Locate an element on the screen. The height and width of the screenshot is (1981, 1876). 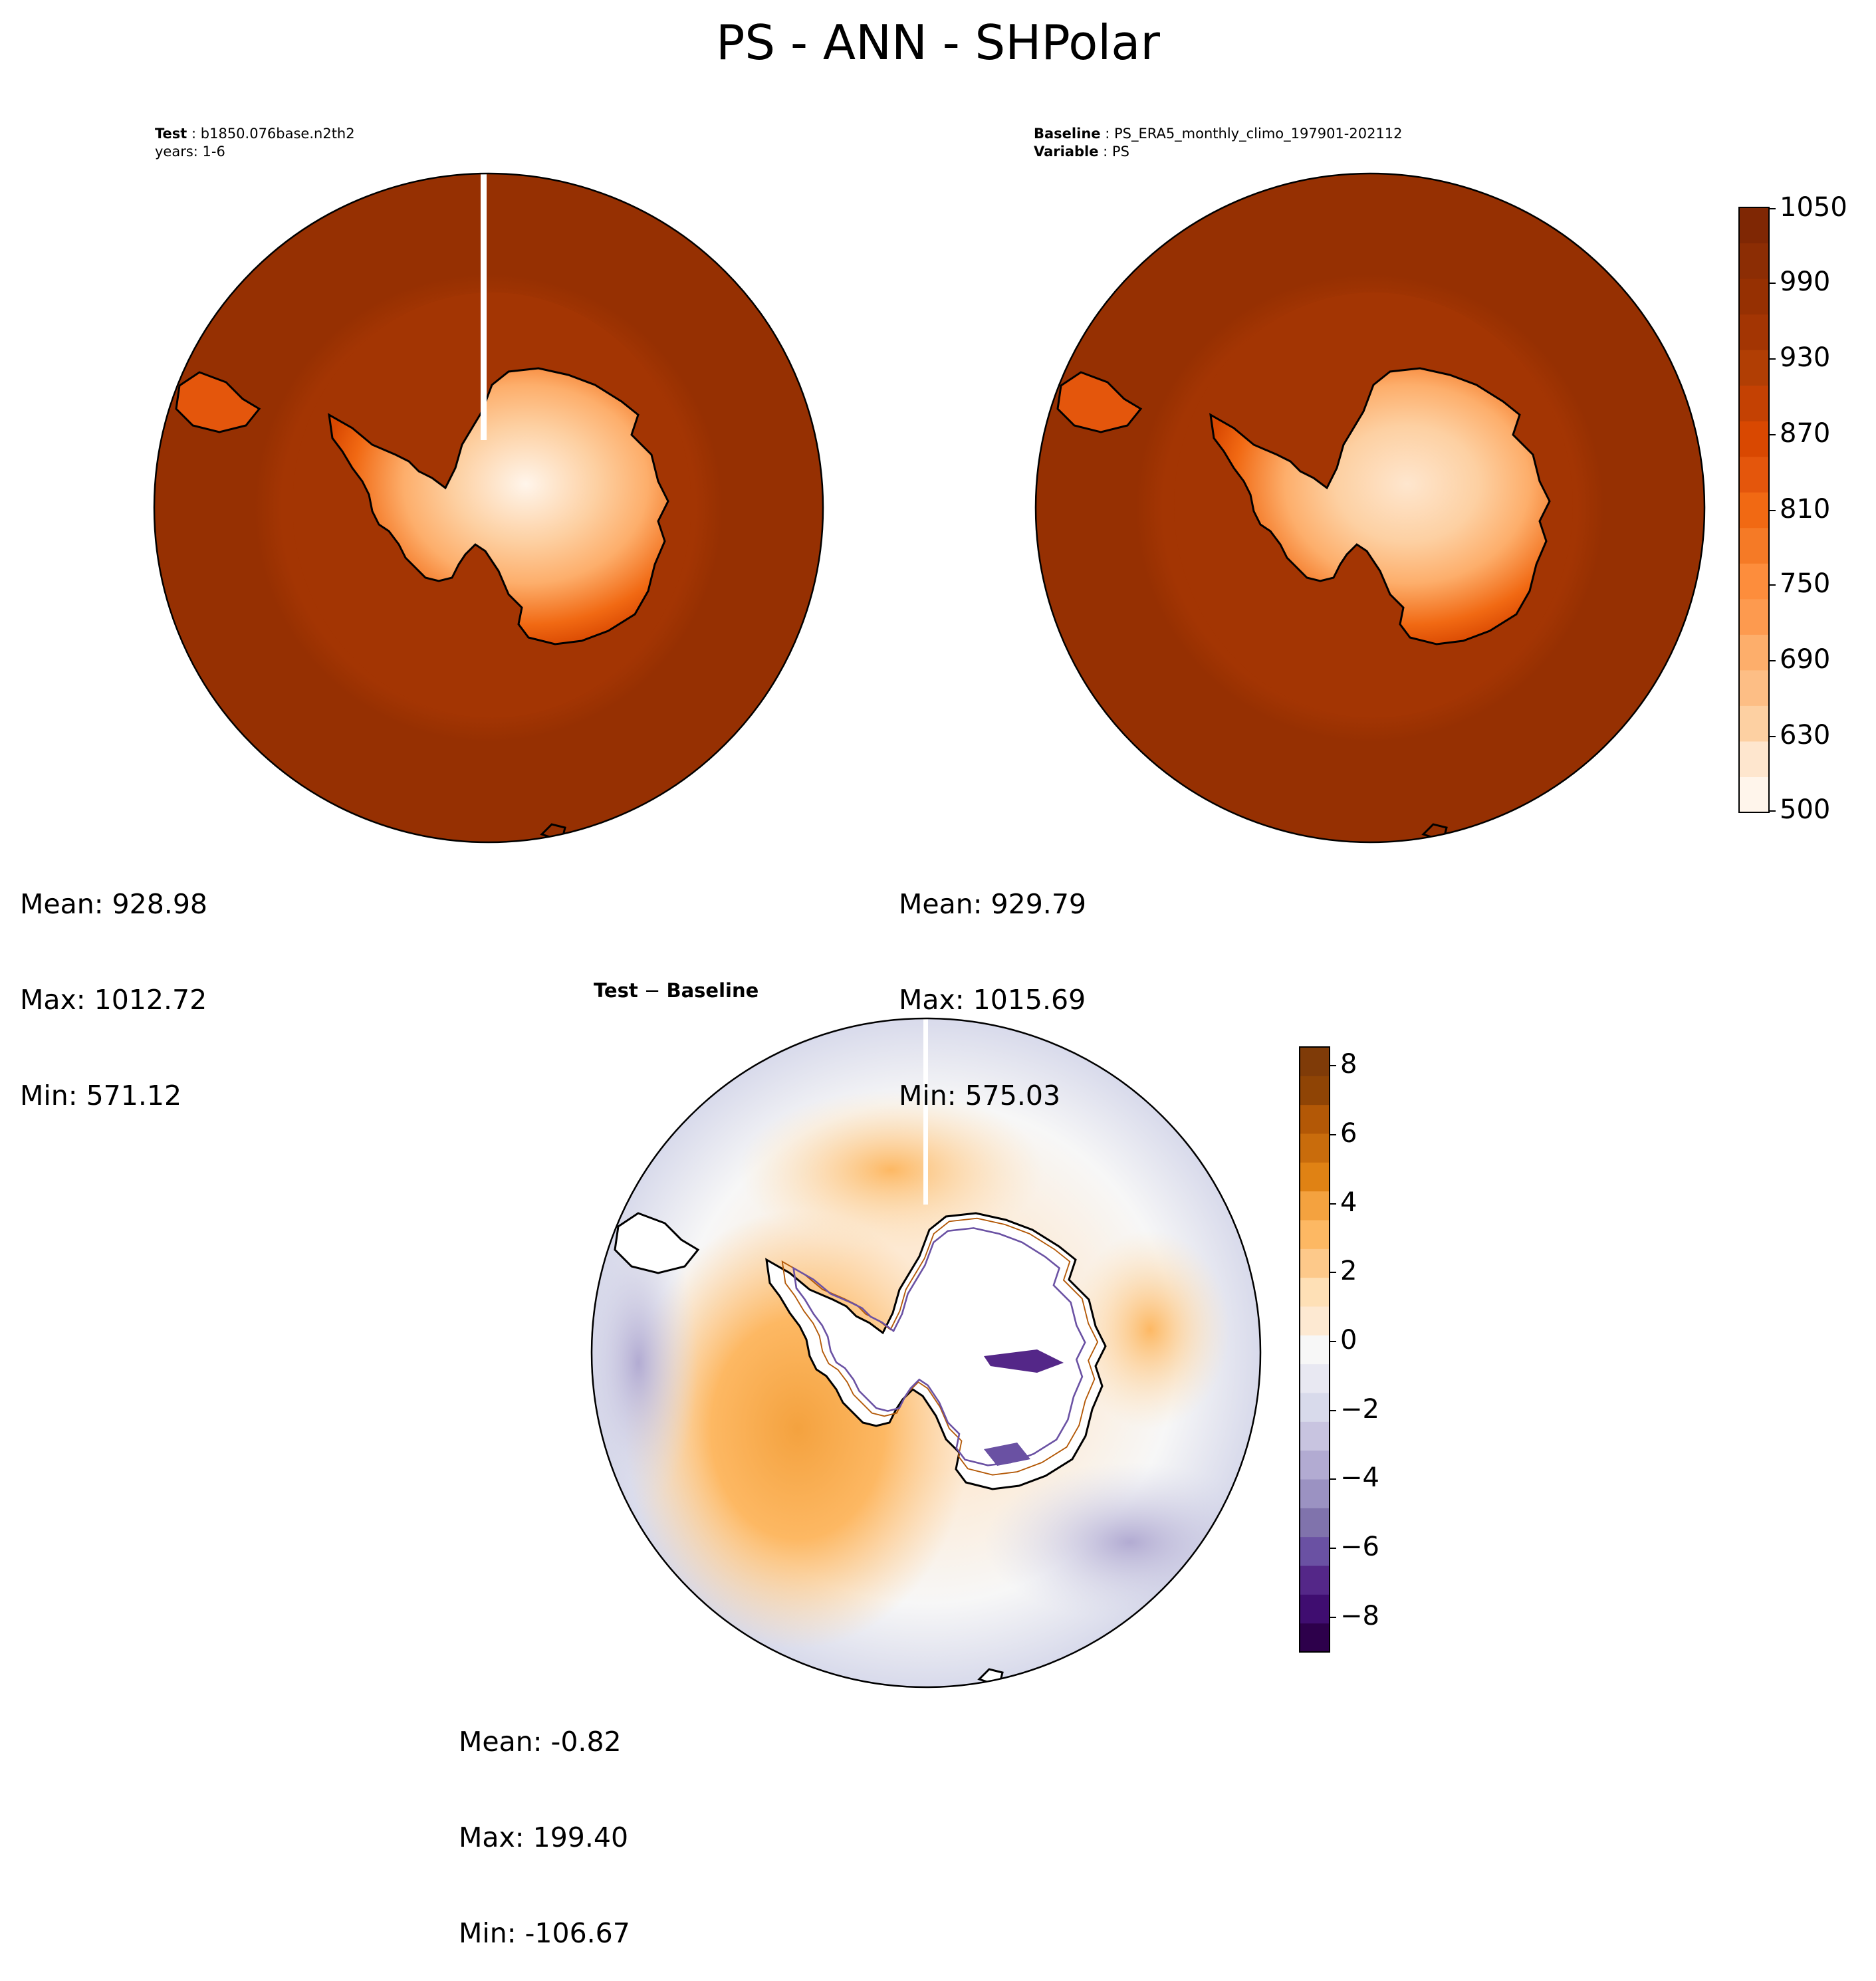
difference-colorbar-frame is located at coordinates (1315, 1349).